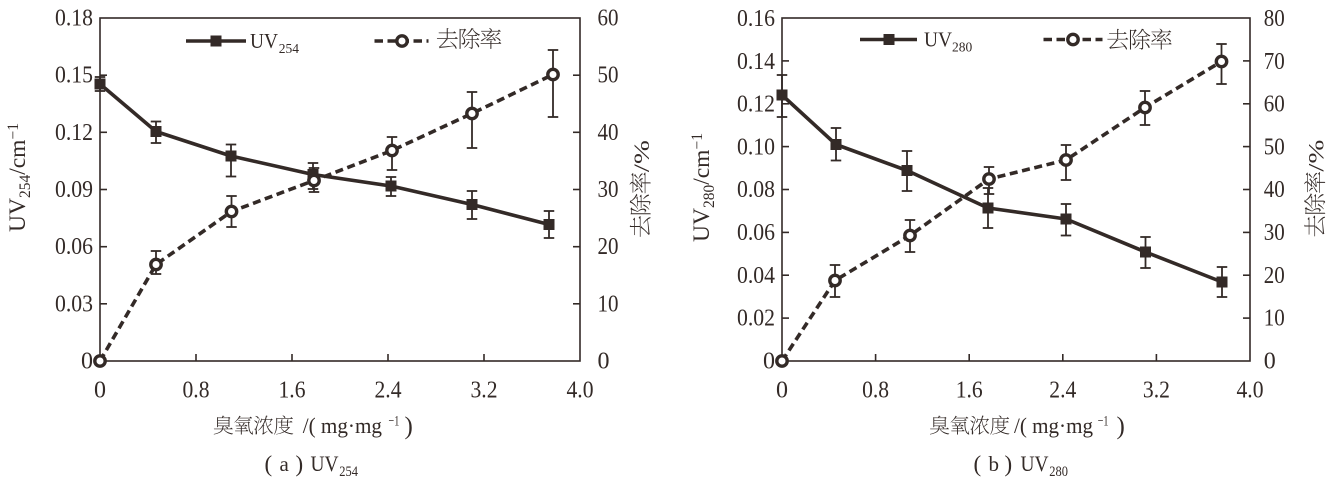 The height and width of the screenshot is (492, 1330). What do you see at coordinates (756, 190) in the screenshot?
I see `svg-text: 0.08` at bounding box center [756, 190].